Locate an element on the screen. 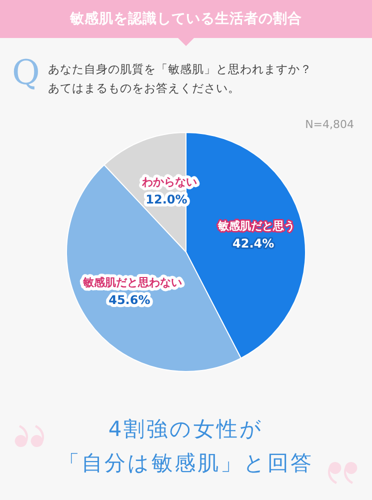  chart-subtitle: あなた自身の肌質を「敏感肌」と思われますか？あてはまるものをお答えください。 is located at coordinates (180, 79).